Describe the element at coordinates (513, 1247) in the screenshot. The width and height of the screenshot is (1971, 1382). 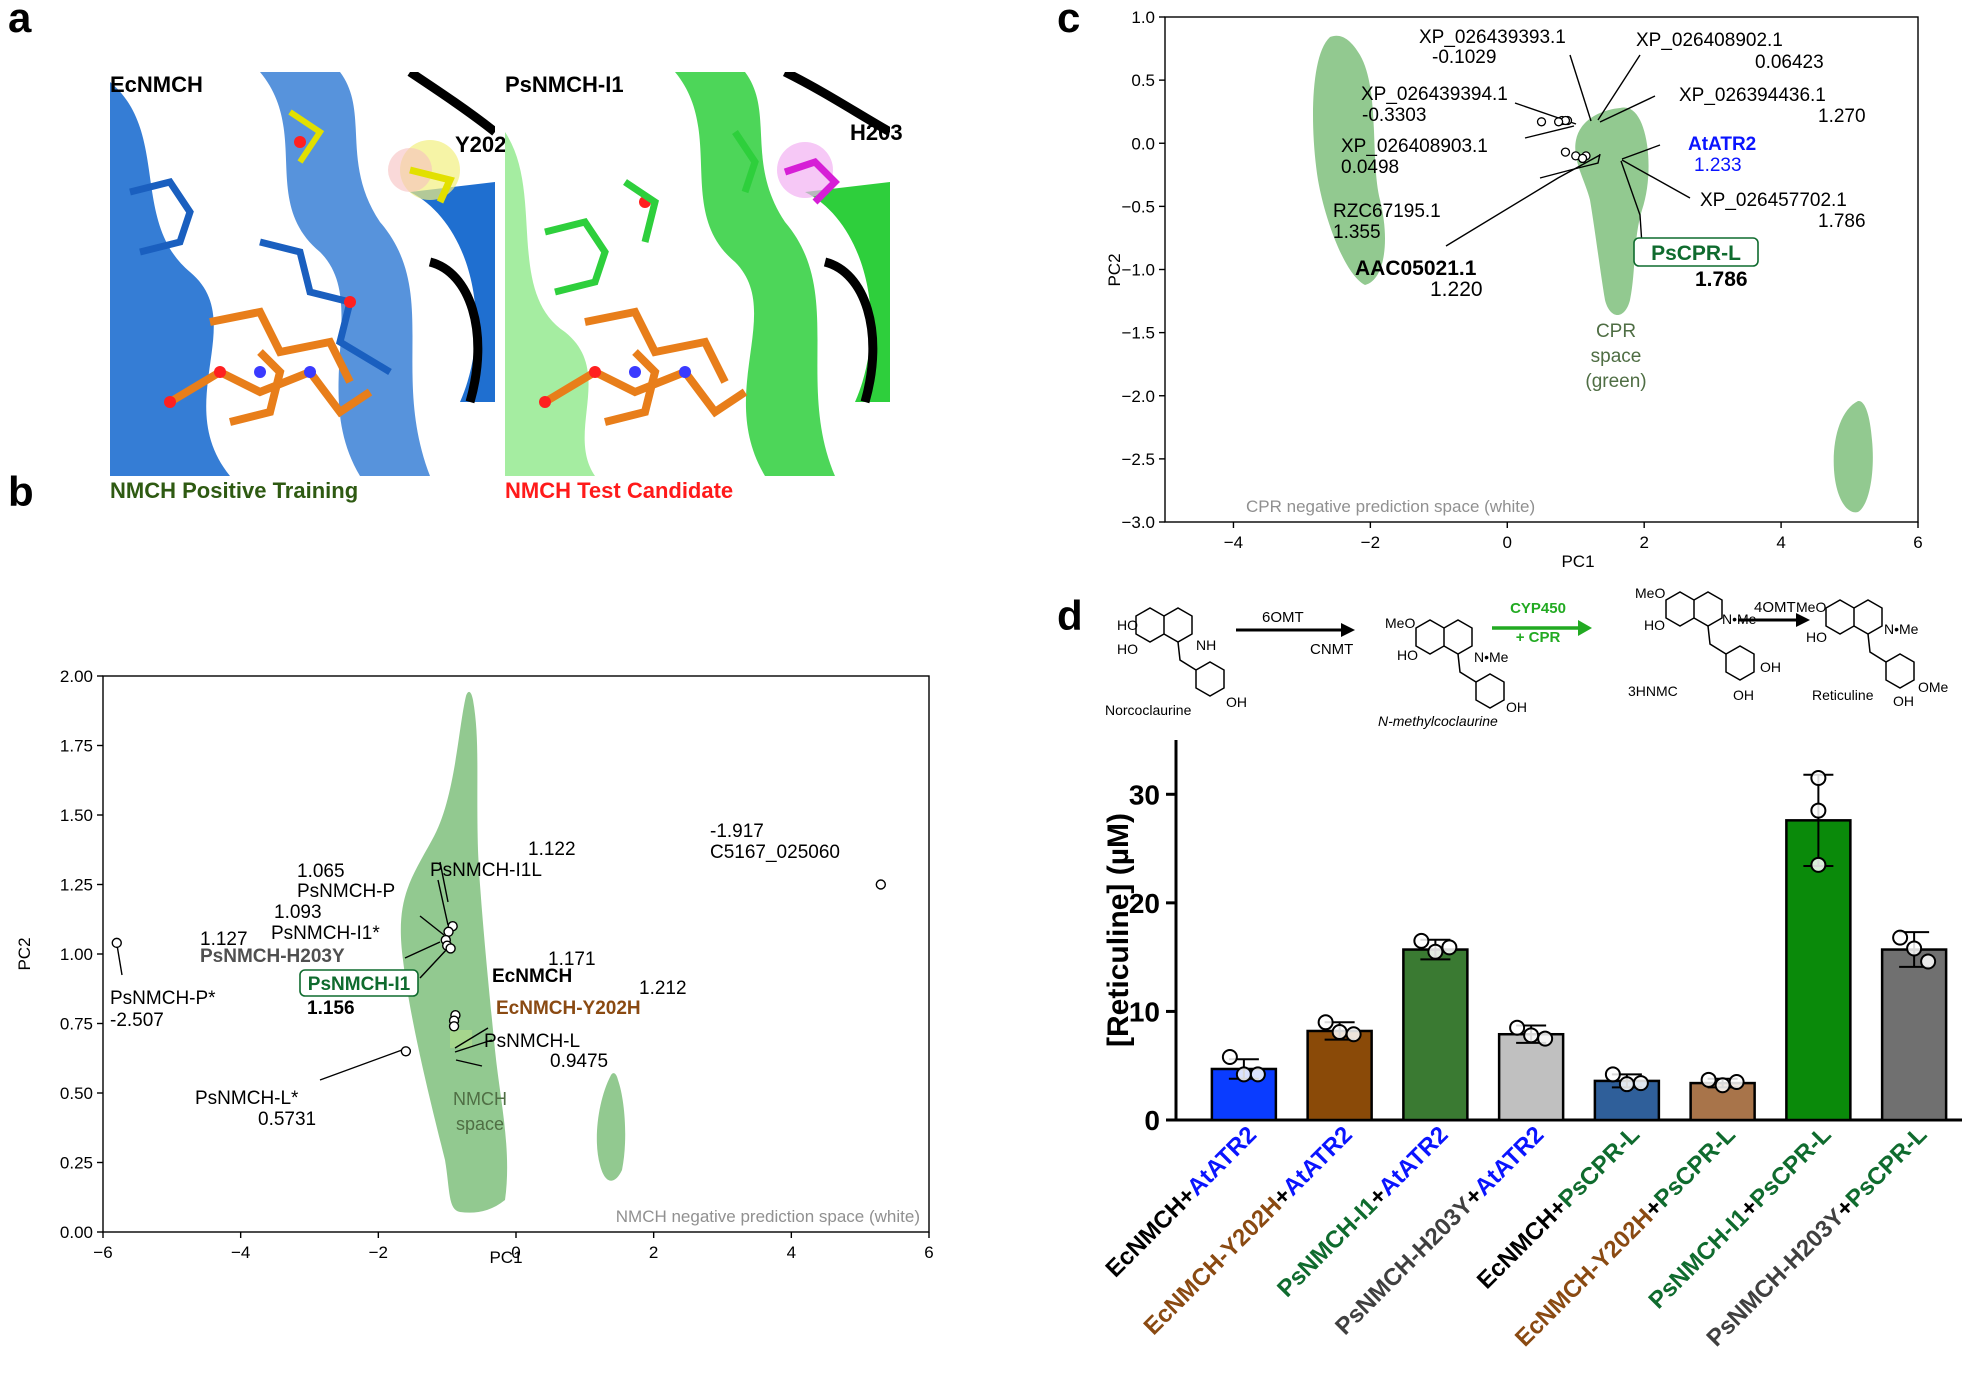
I see `b-x-ticks: −6 −4 −2 0 2 4 6` at that location.